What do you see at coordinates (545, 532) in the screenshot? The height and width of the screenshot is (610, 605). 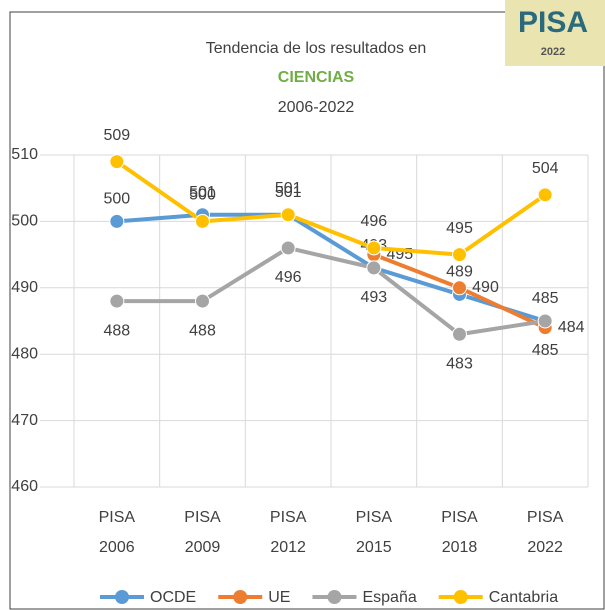 I see `x-tick-label: PISA 2022` at bounding box center [545, 532].